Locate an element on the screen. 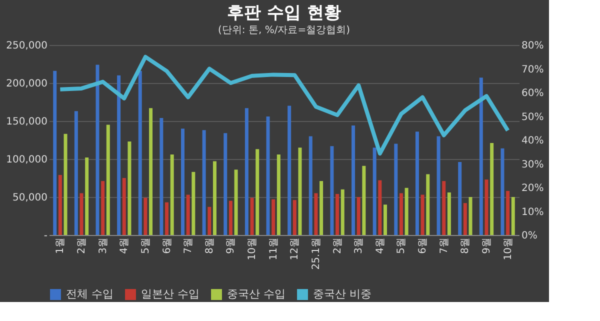 The height and width of the screenshot is (321, 600). x-tick-label: 2월 is located at coordinates (82, 246).